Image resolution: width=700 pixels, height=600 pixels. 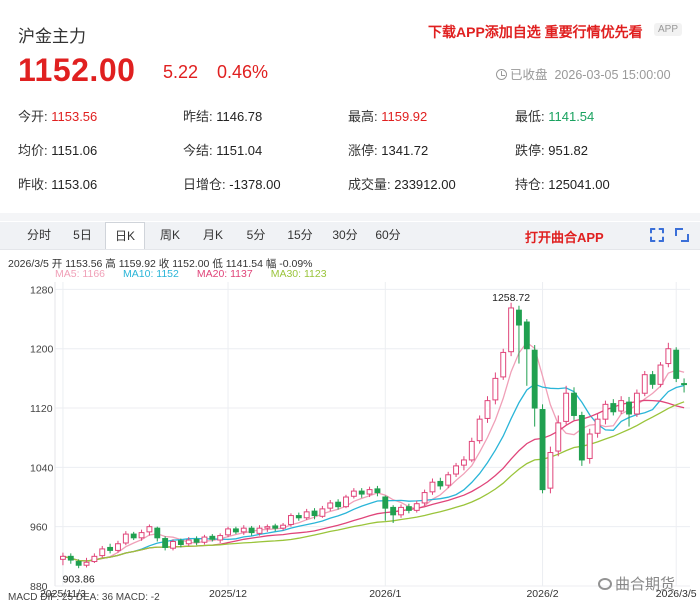 I want to click on stat-label: 均价:, so click(x=33, y=150).